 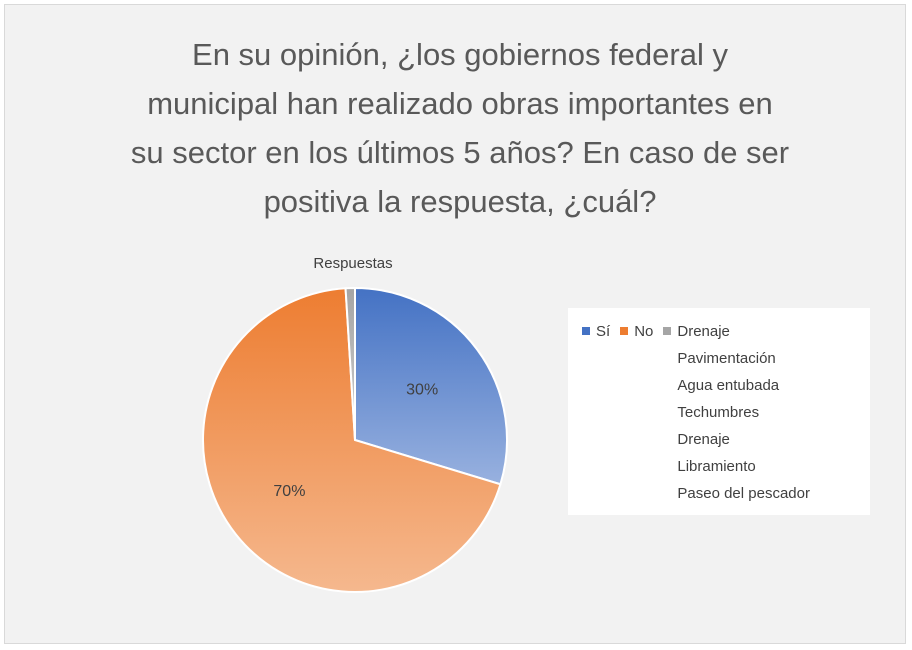 What do you see at coordinates (289, 491) in the screenshot?
I see `data-label: 70%` at bounding box center [289, 491].